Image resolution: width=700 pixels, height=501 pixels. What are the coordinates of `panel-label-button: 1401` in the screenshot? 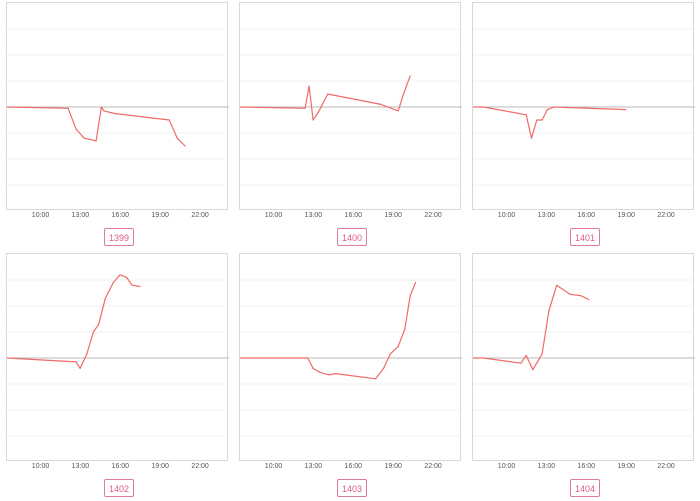 It's located at (585, 237).